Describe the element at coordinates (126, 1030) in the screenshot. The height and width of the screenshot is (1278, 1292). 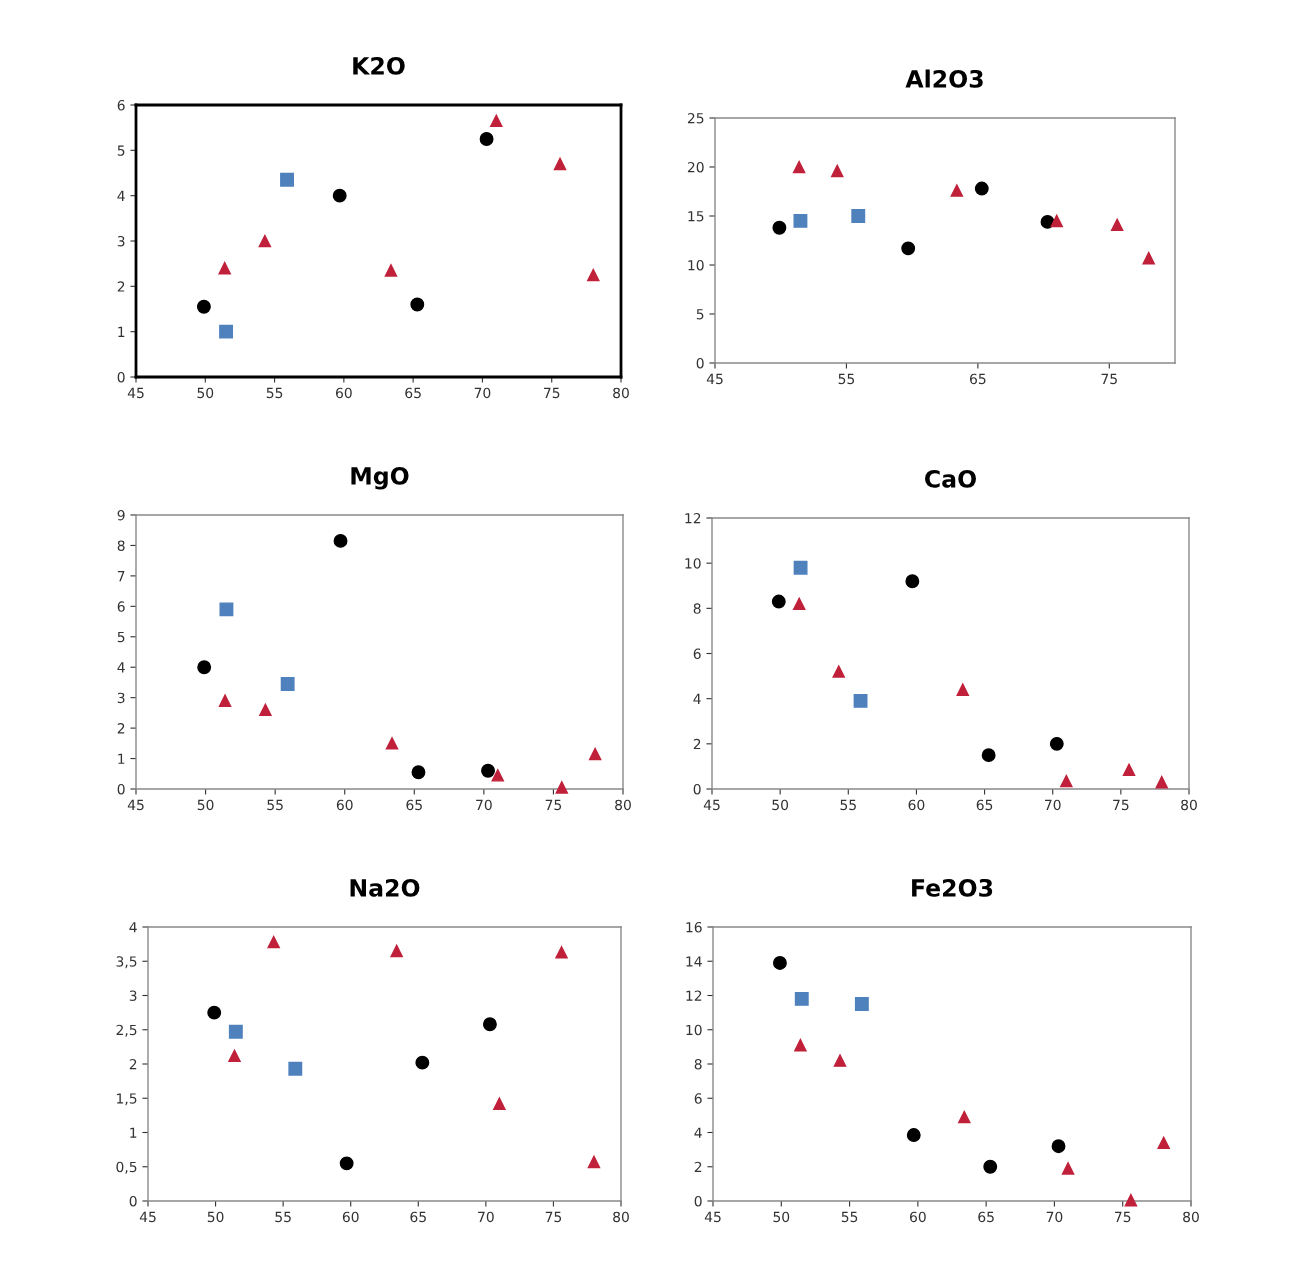
I see `y-tick-label: 2,5` at that location.